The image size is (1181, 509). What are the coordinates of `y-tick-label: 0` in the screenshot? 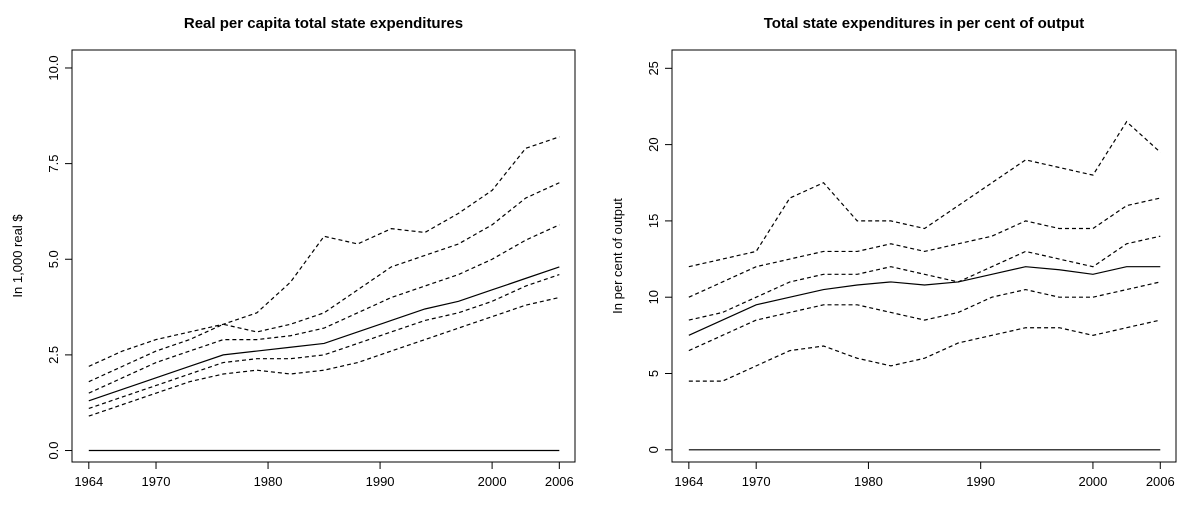 It's located at (653, 449).